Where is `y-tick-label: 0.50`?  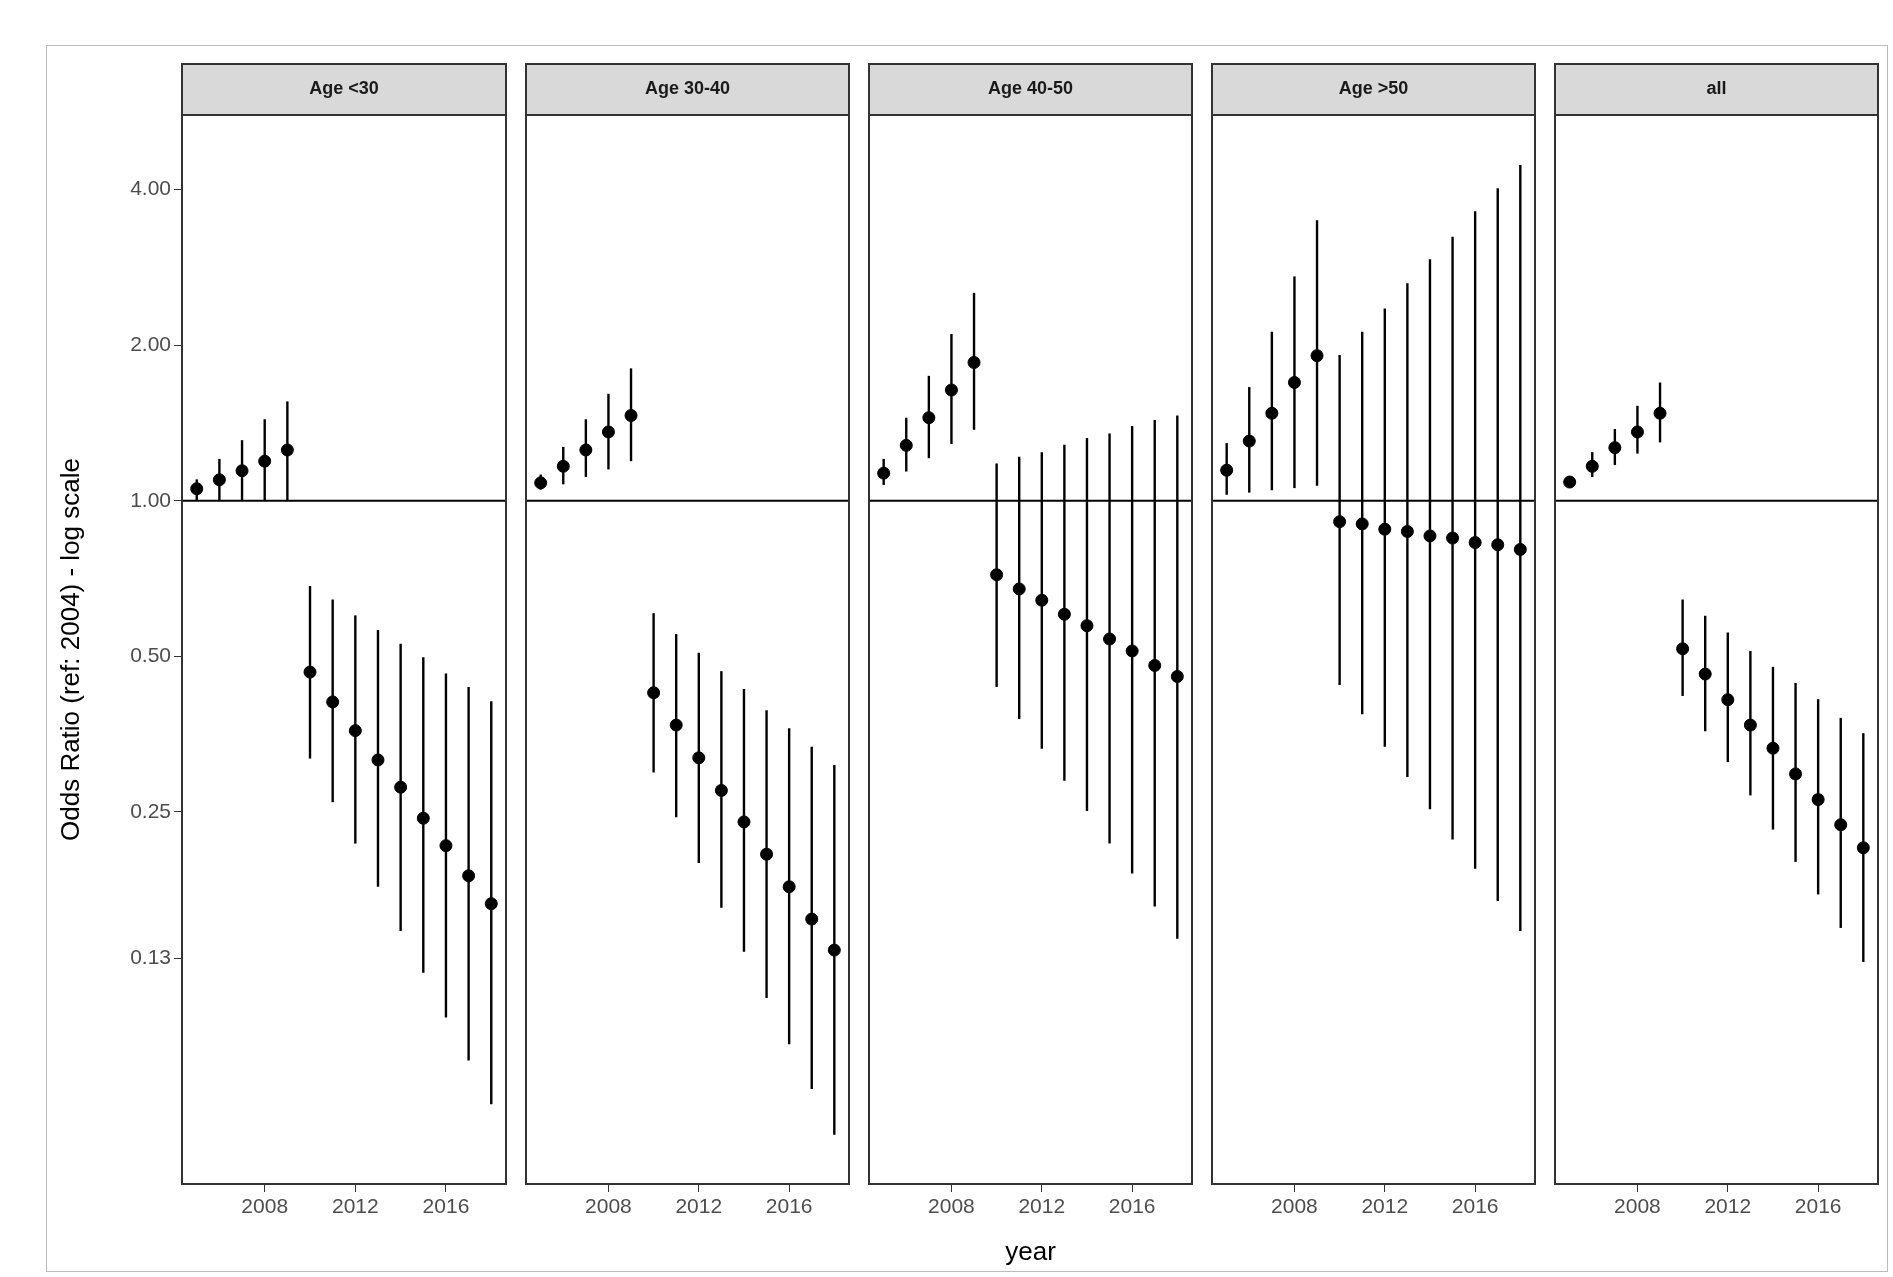
y-tick-label: 0.50 is located at coordinates (150, 655).